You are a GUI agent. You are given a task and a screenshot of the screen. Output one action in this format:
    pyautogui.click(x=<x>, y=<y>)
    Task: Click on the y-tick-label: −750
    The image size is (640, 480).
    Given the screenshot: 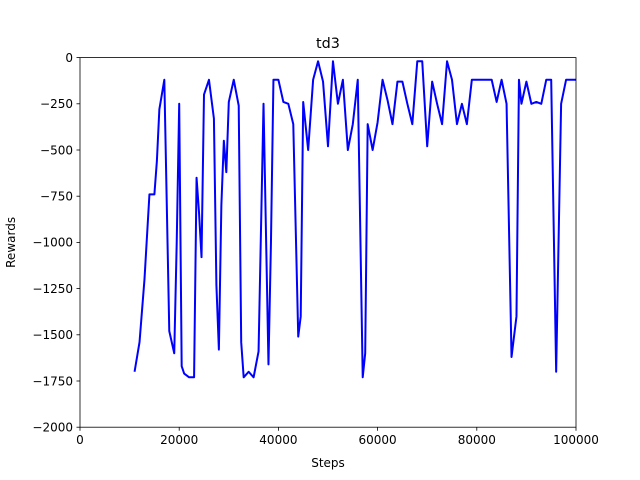 What is the action you would take?
    pyautogui.click(x=56, y=197)
    